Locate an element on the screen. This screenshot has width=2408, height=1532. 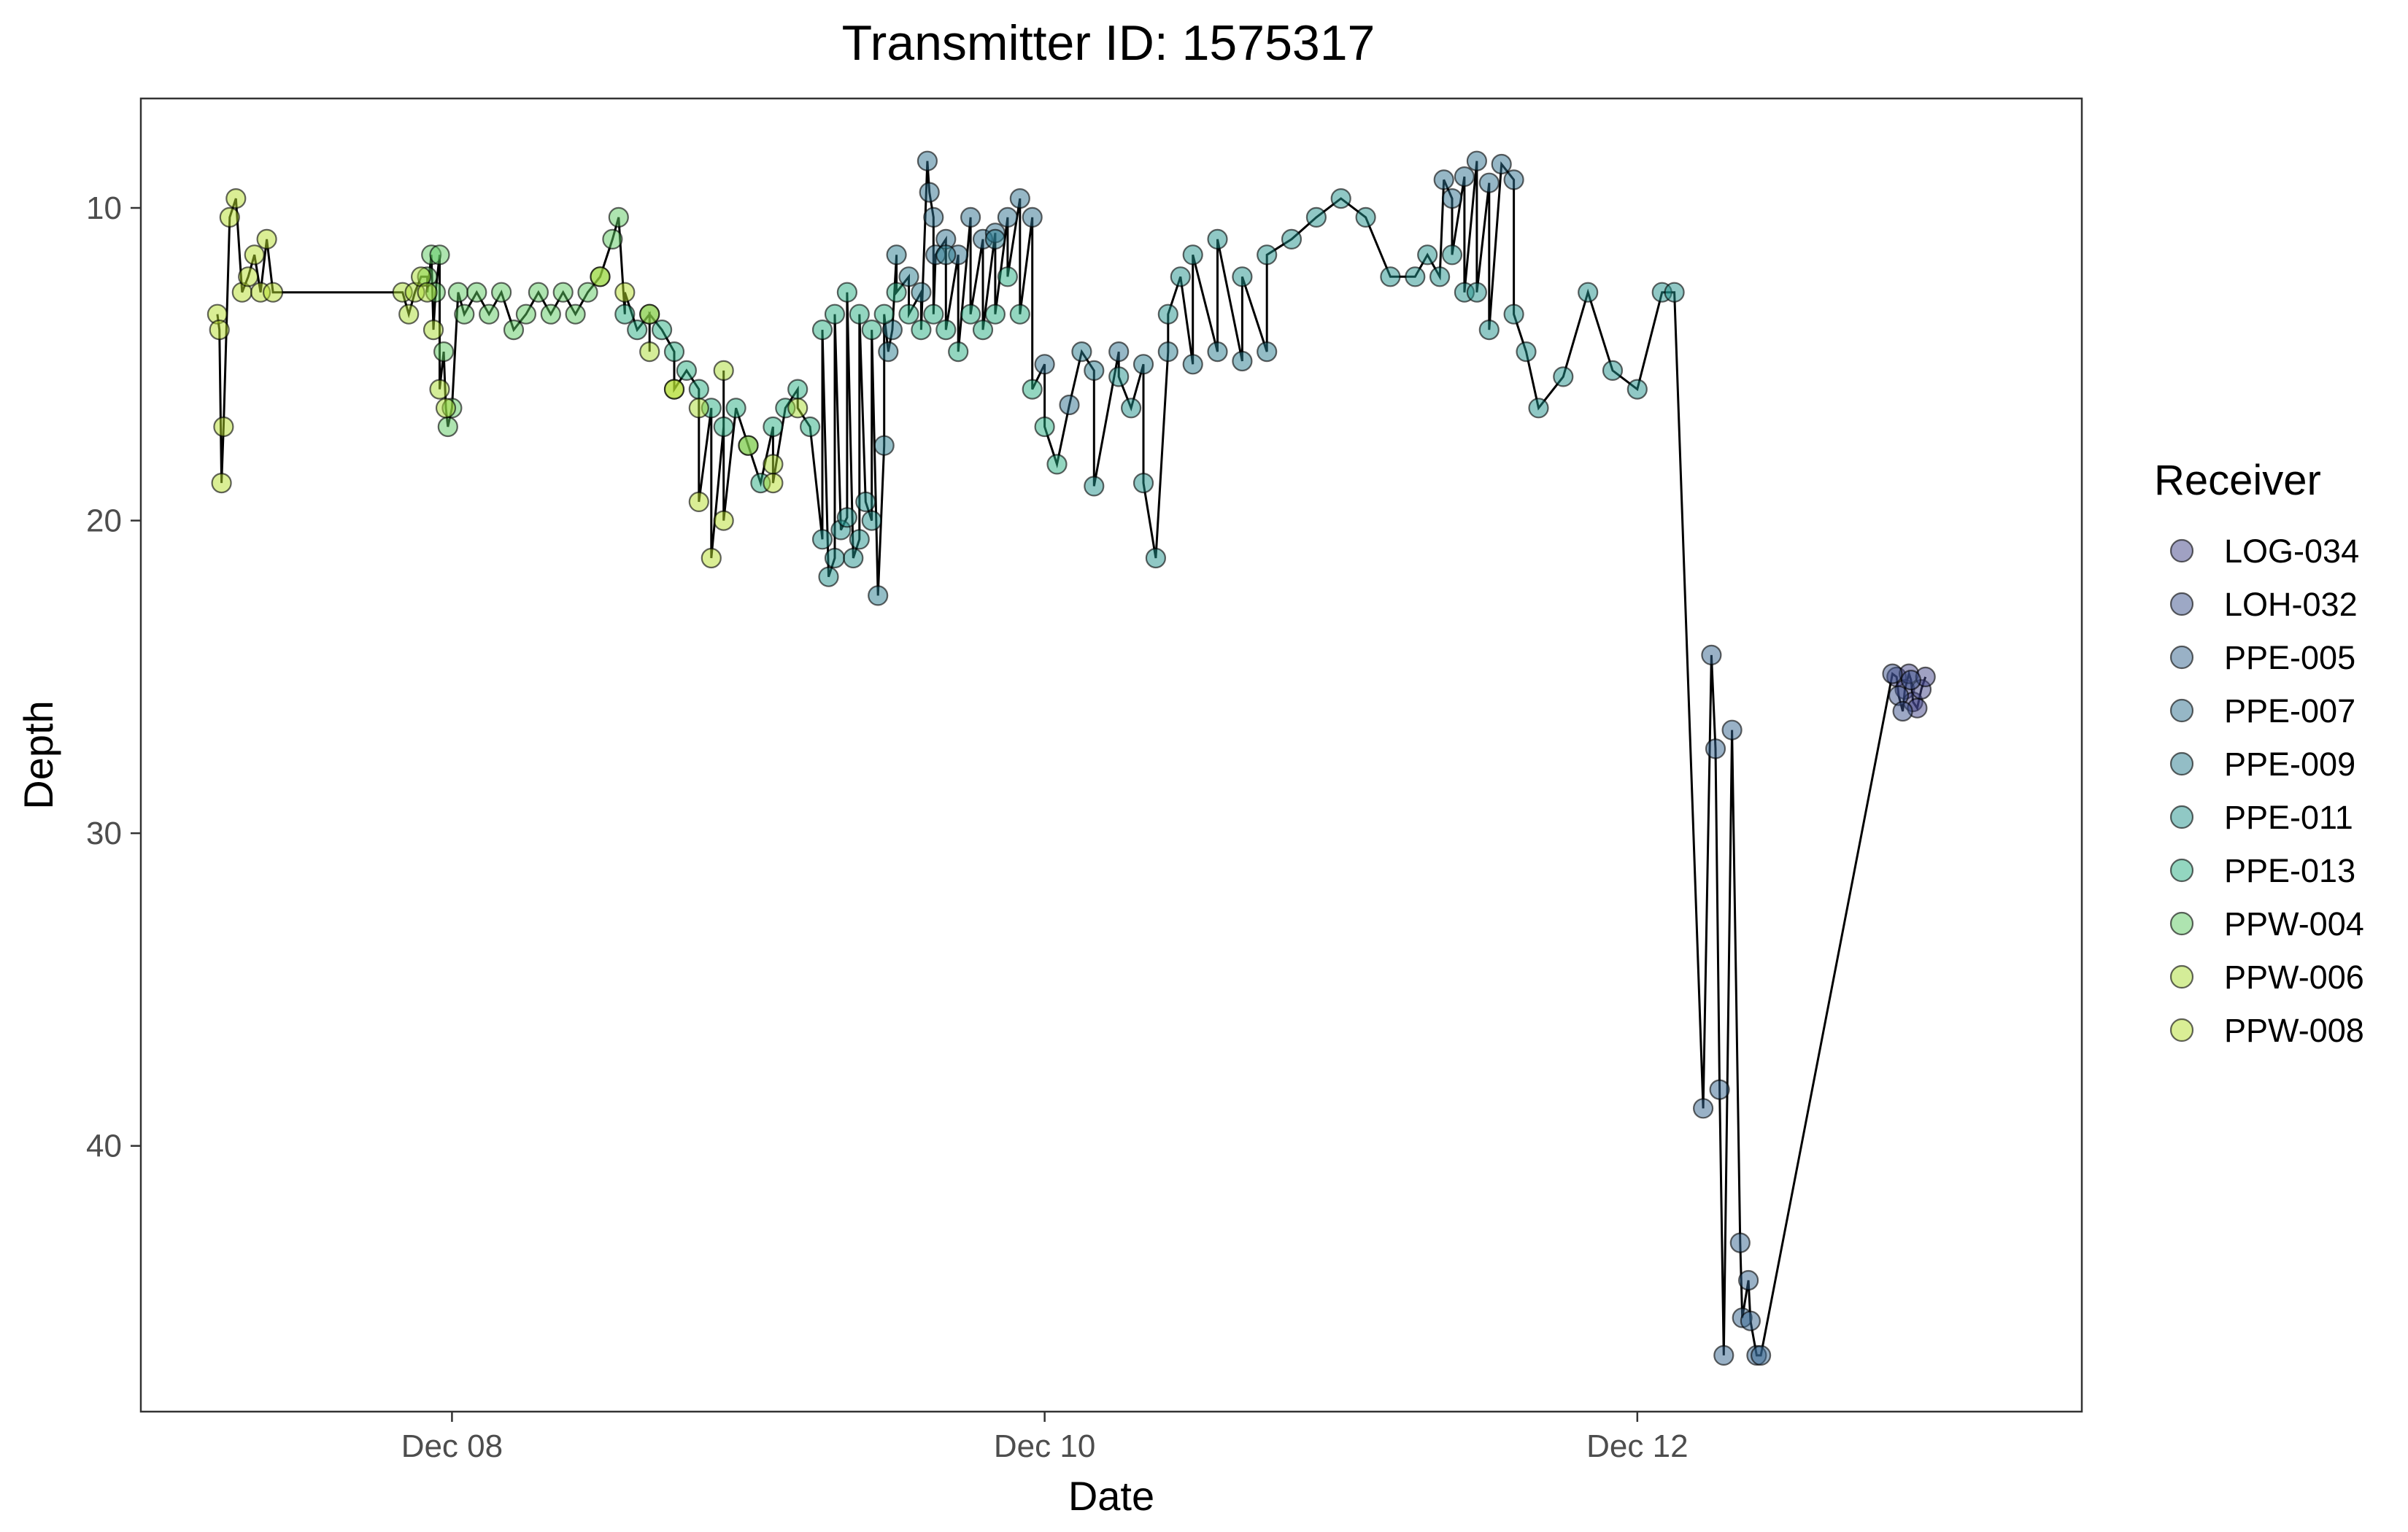
legend-item: PPE-011 is located at coordinates (2261, 818).